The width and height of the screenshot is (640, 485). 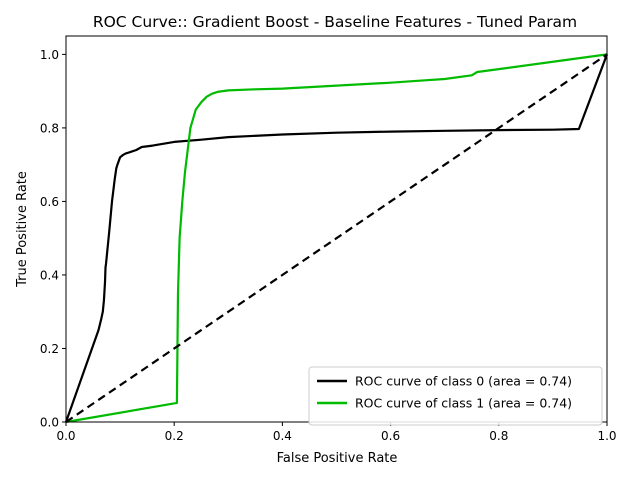 What do you see at coordinates (282, 436) in the screenshot?
I see `x-tick-label: 0.4` at bounding box center [282, 436].